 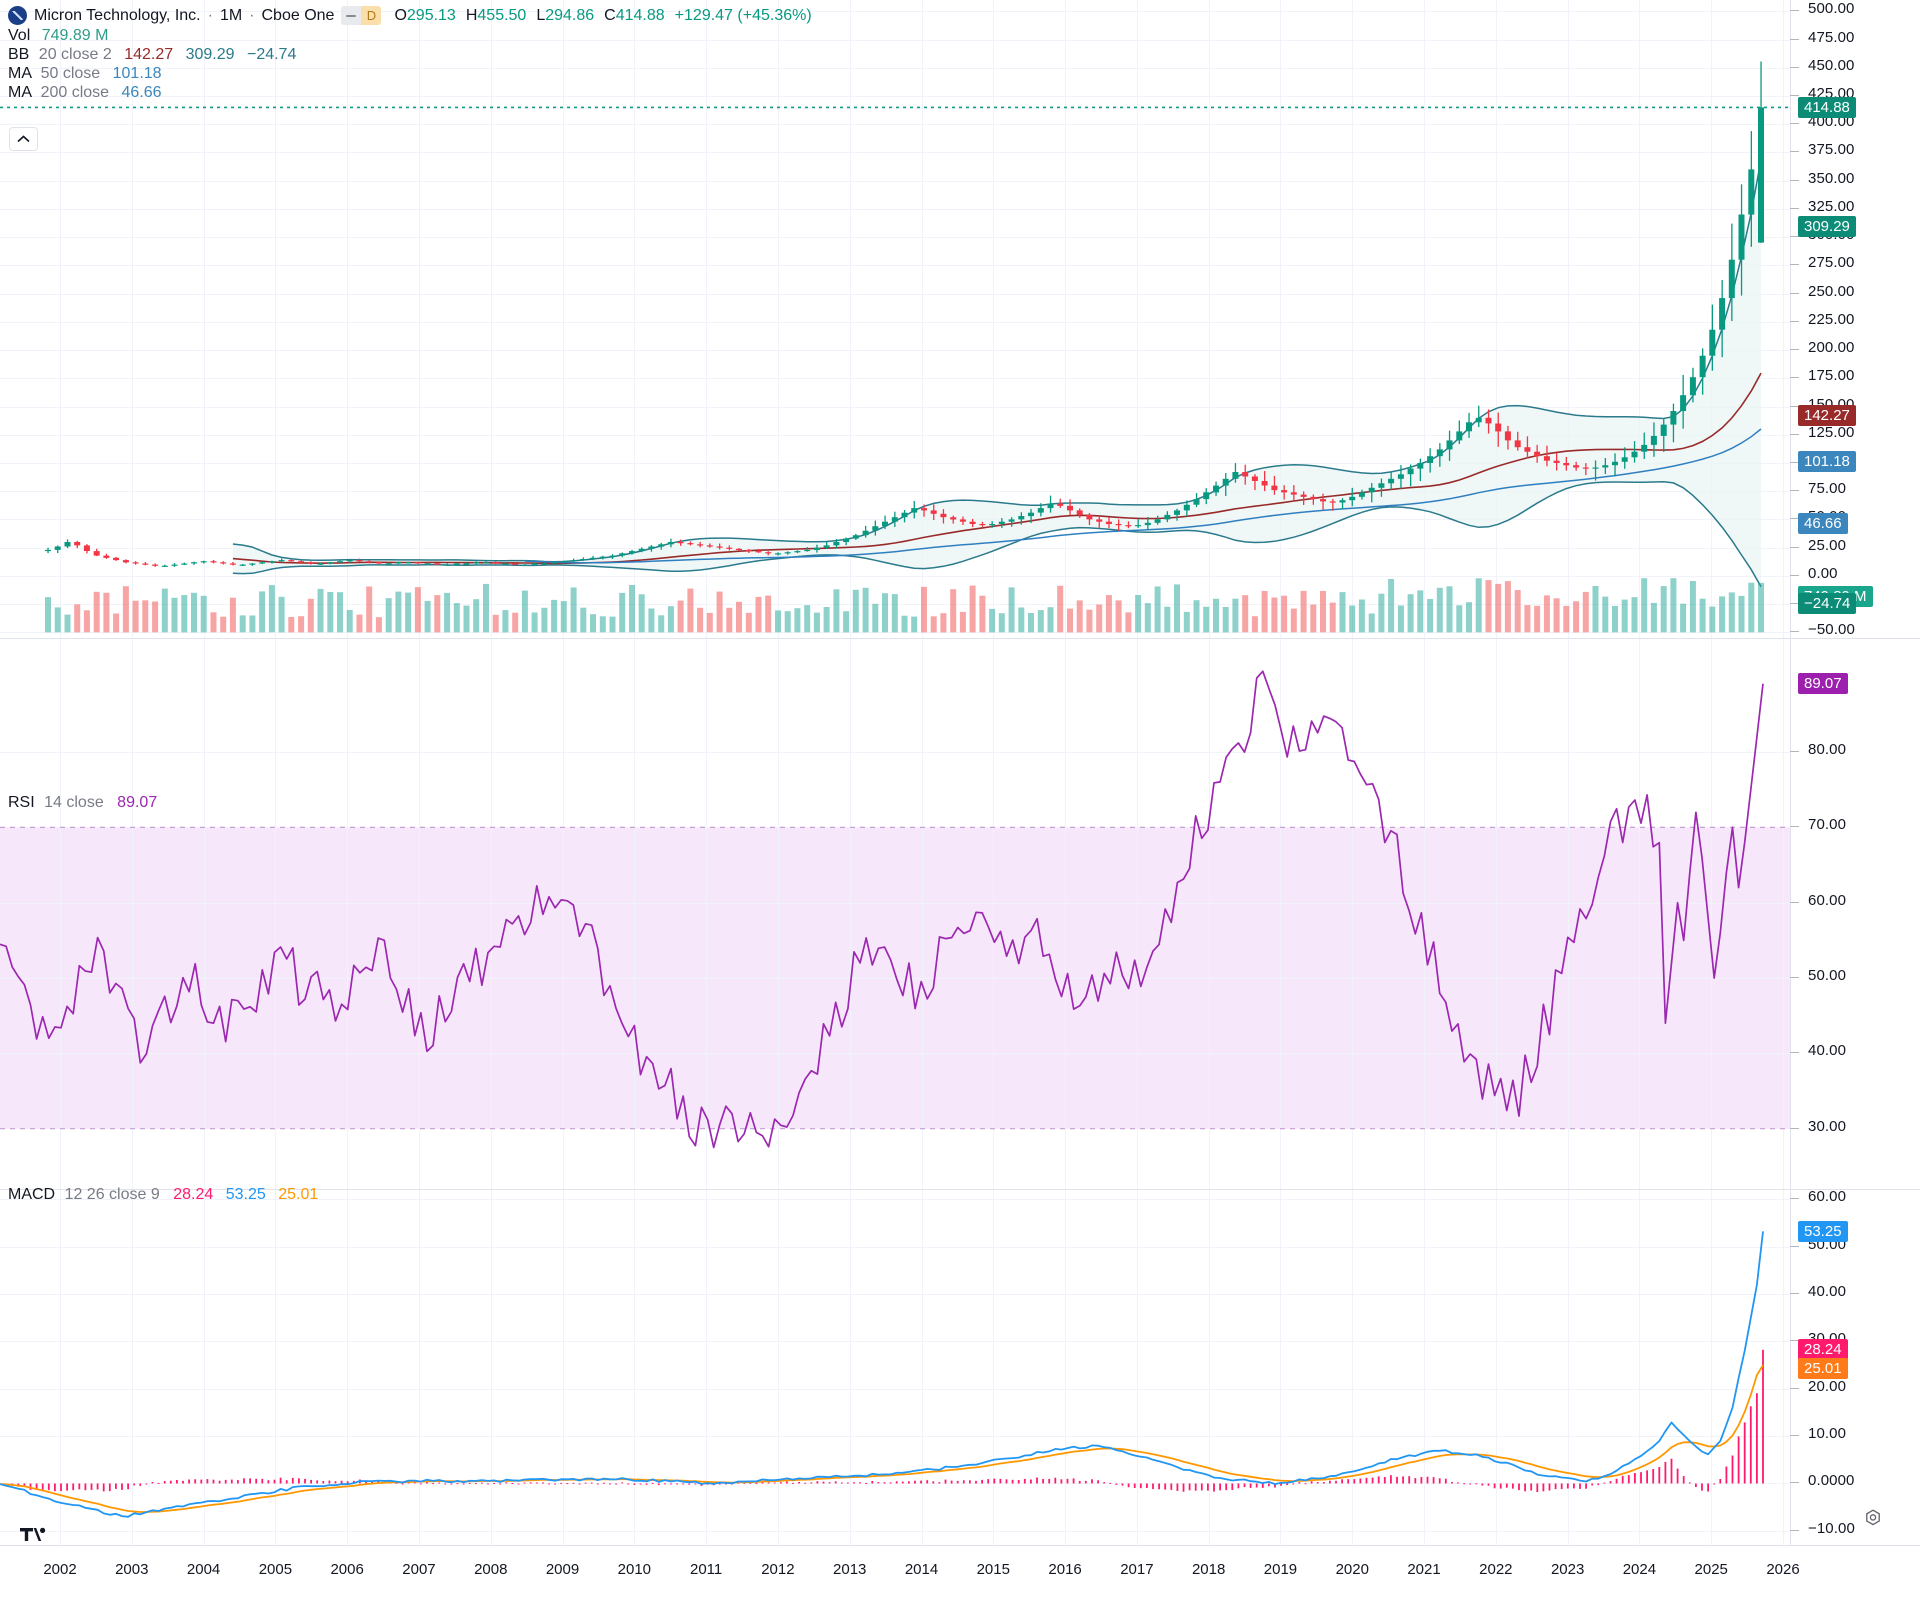 I want to click on time-axis-label: 2002, so click(x=60, y=1569).